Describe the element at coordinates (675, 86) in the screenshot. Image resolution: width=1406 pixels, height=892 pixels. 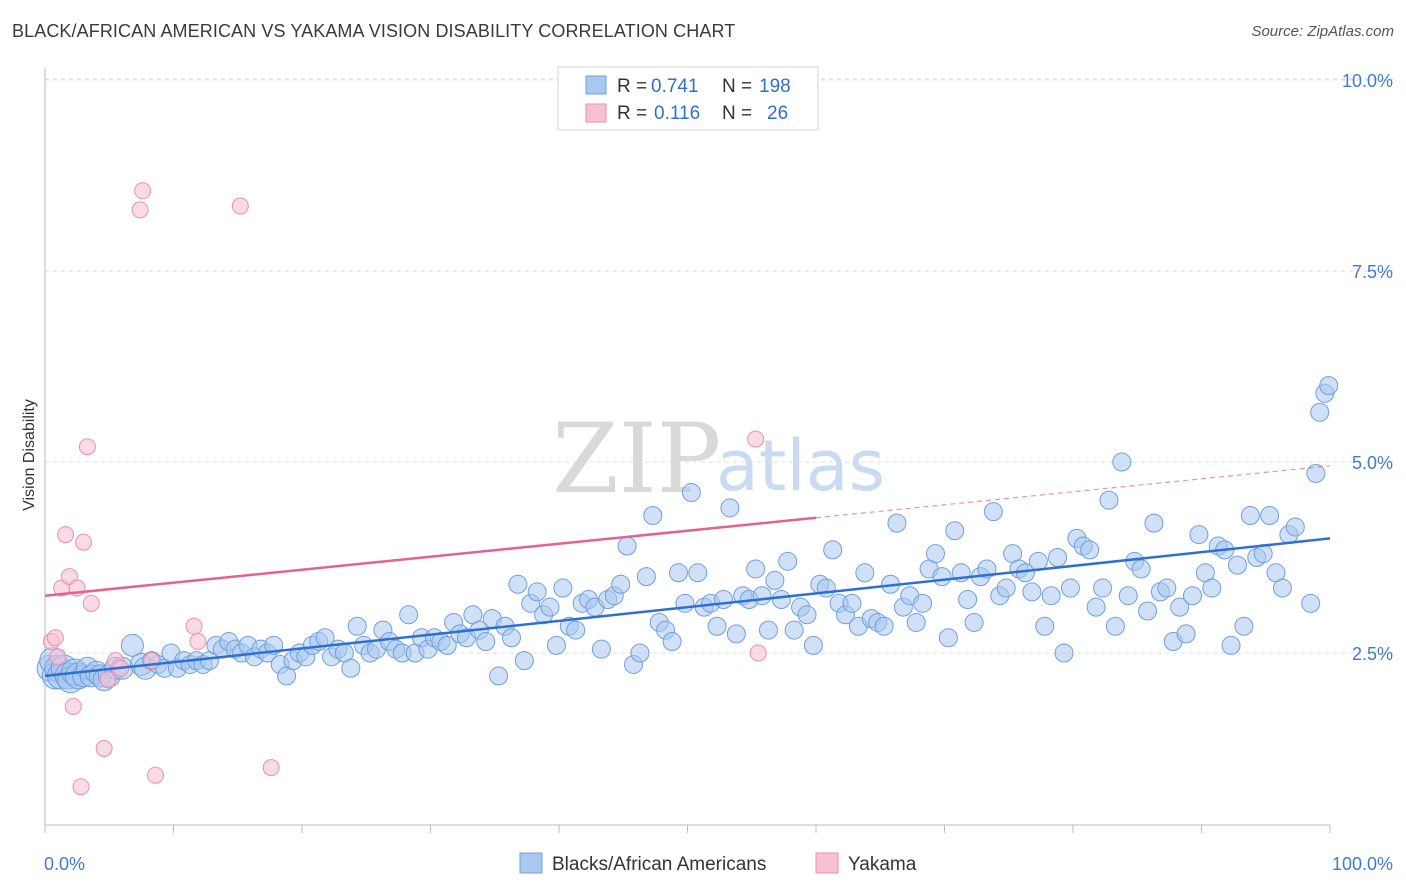
I see `legend-r-value: 0.741` at that location.